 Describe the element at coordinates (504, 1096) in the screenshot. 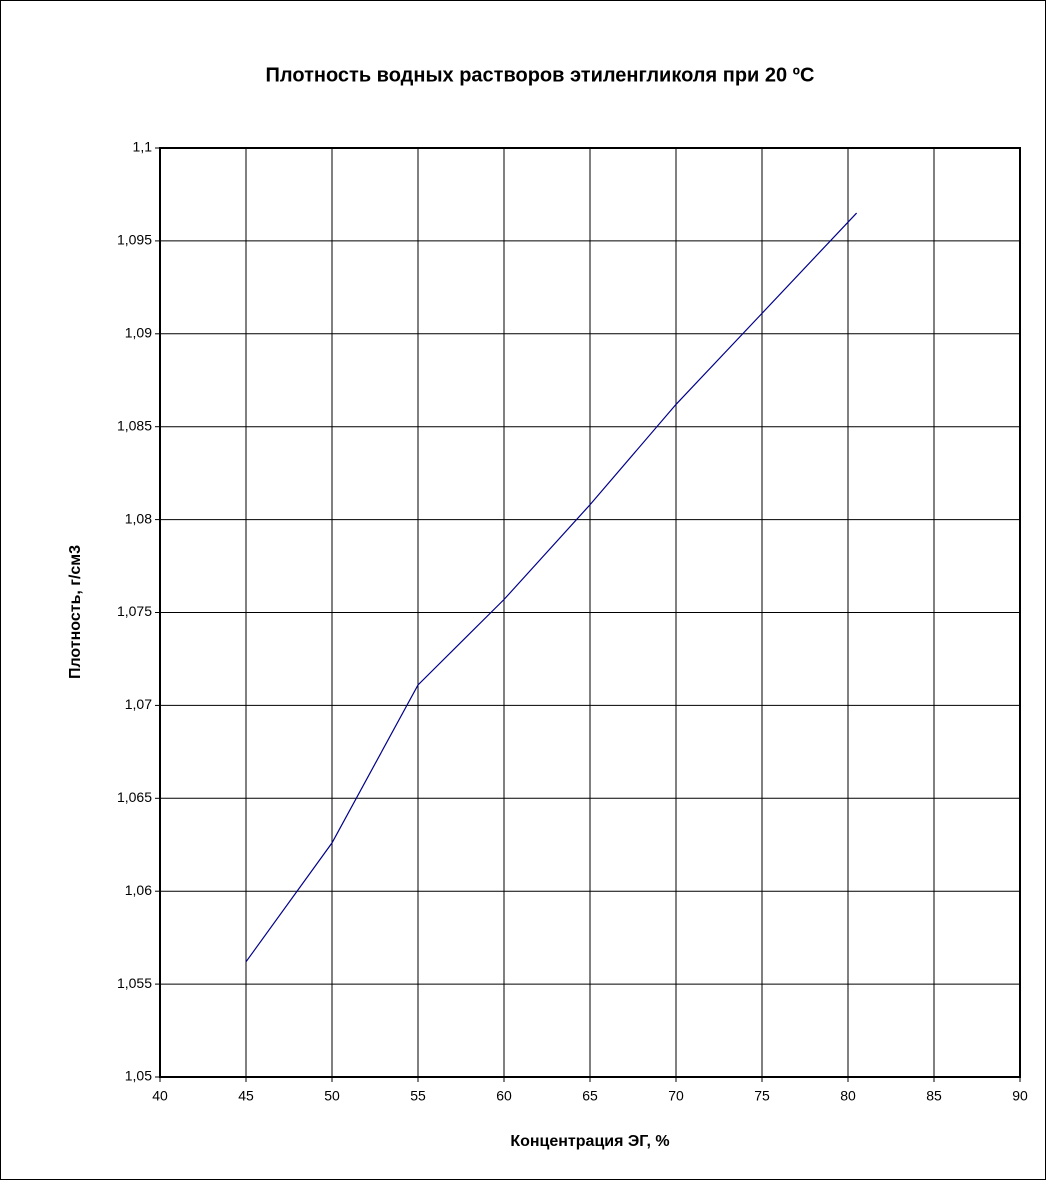

I see `x-tick-label: 60` at that location.